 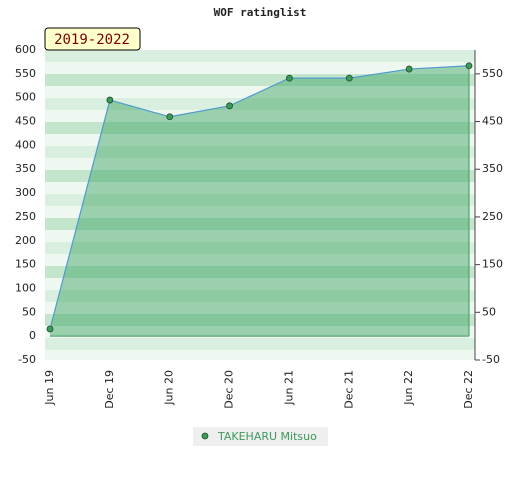 I want to click on y-tick-label: 450, so click(x=25, y=121).